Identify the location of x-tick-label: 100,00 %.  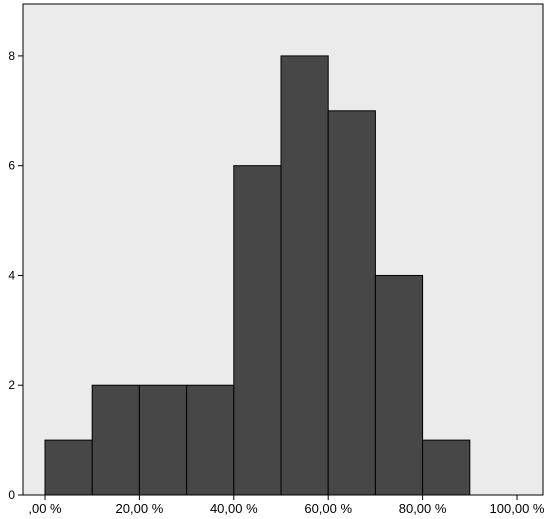
(517, 508).